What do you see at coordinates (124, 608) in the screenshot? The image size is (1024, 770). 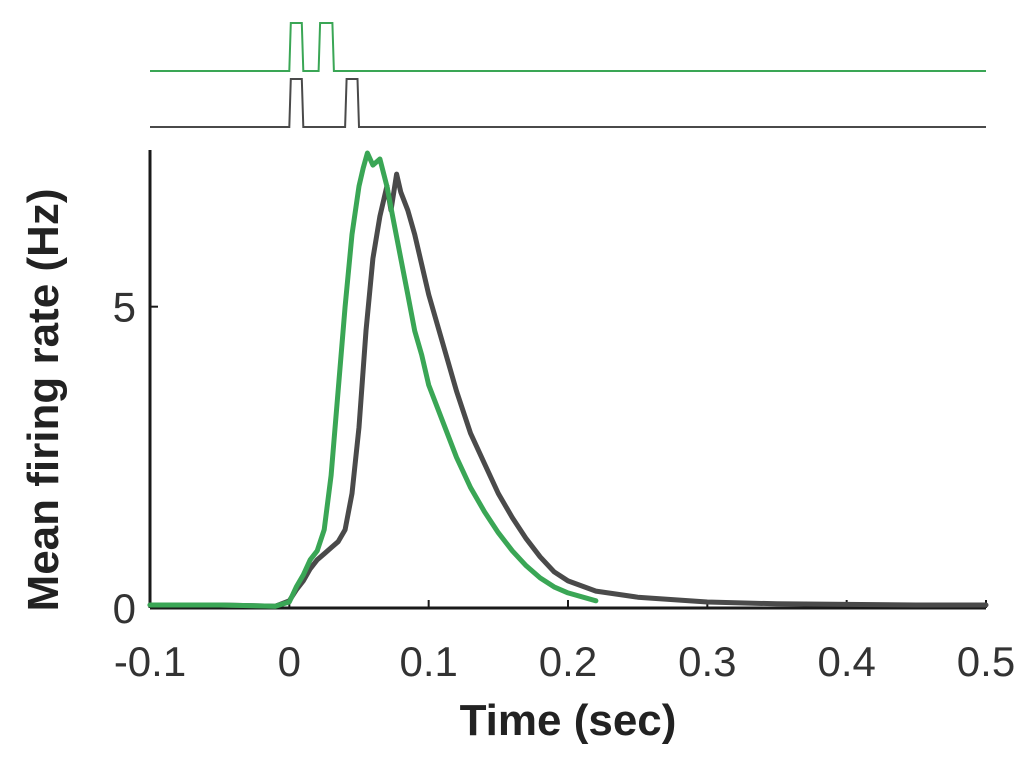 I see `y-tick-label: 0` at bounding box center [124, 608].